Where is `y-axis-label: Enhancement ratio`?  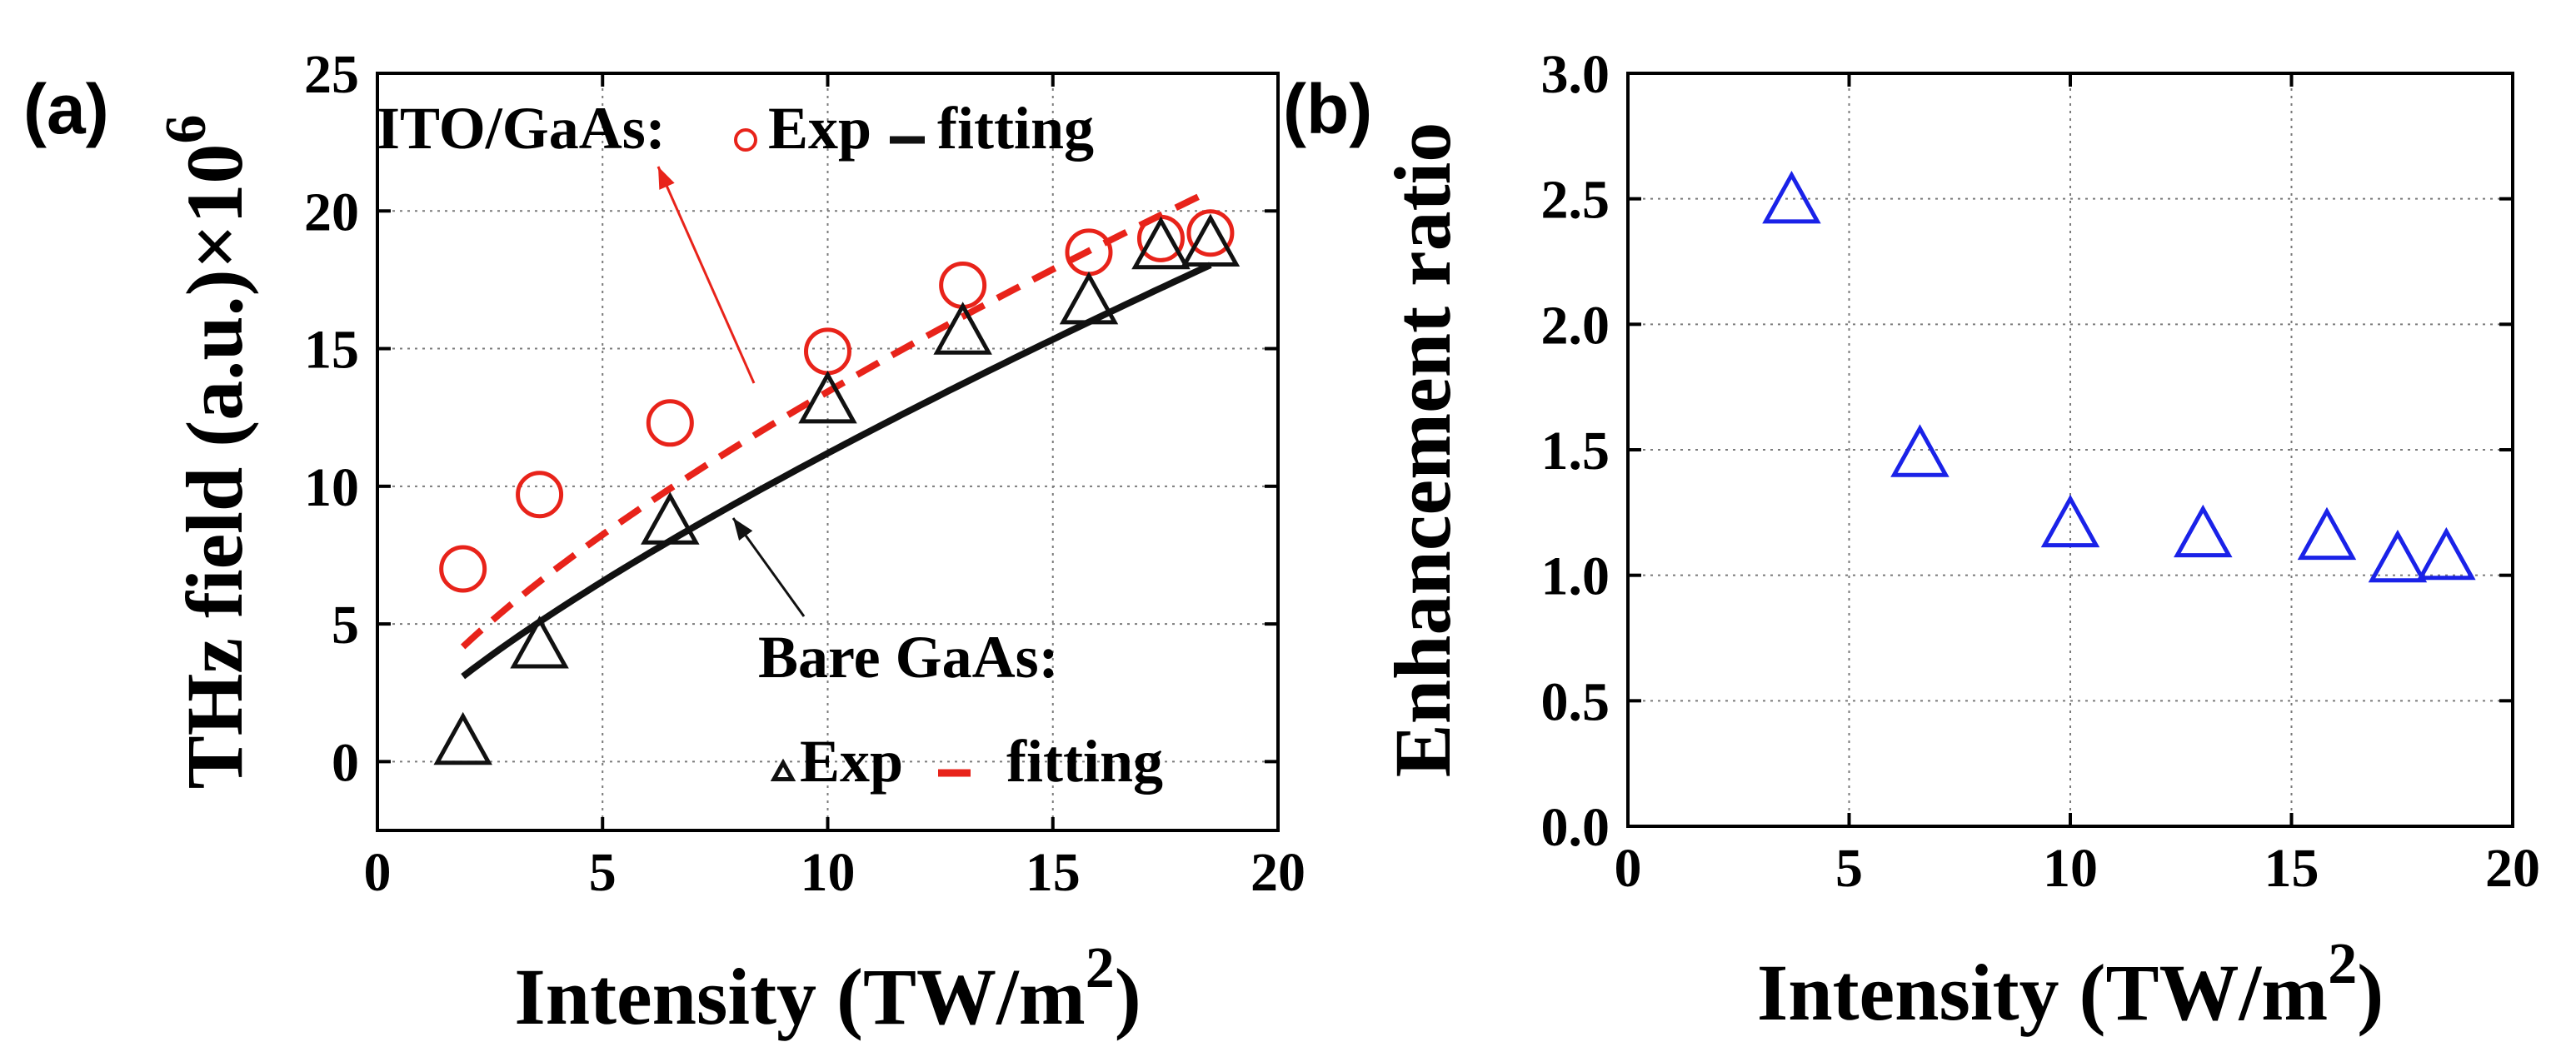 y-axis-label: Enhancement ratio is located at coordinates (1422, 450).